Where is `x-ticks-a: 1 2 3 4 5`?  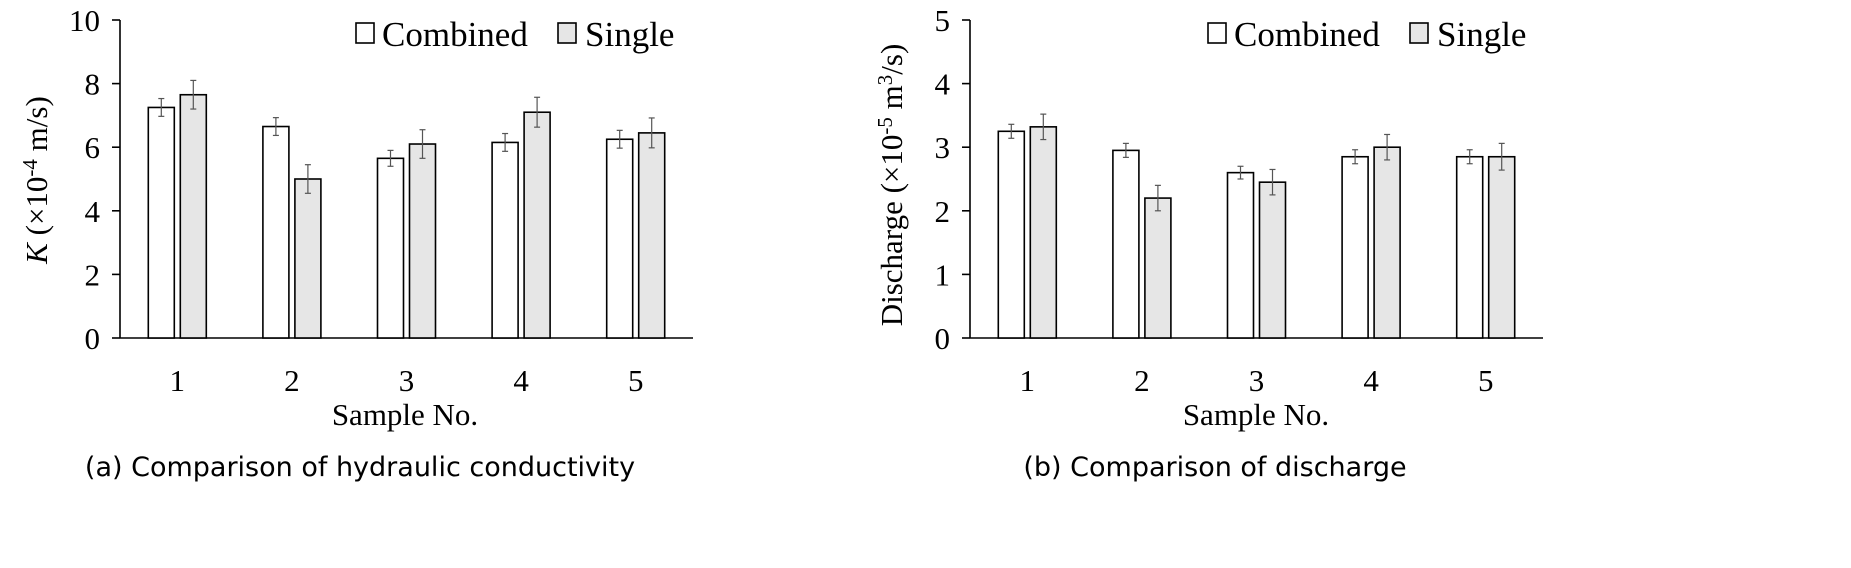 x-ticks-a: 1 2 3 4 5 is located at coordinates (407, 380).